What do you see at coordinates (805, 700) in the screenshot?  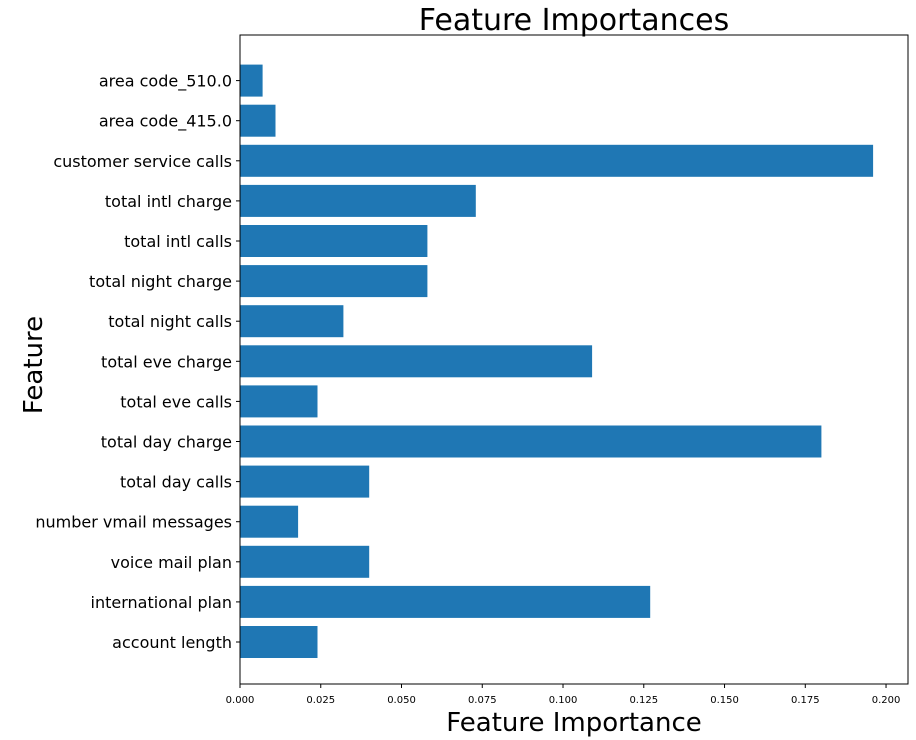 I see `x-tick-label: 0.175` at bounding box center [805, 700].